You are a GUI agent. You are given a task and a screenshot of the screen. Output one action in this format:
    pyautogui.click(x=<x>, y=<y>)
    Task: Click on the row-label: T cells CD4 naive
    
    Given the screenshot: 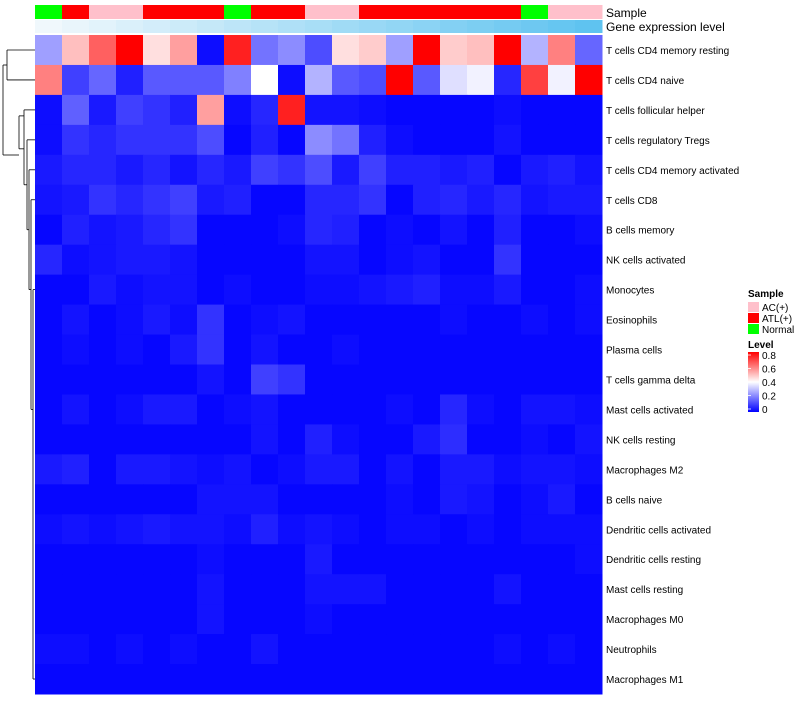 What is the action you would take?
    pyautogui.click(x=645, y=81)
    